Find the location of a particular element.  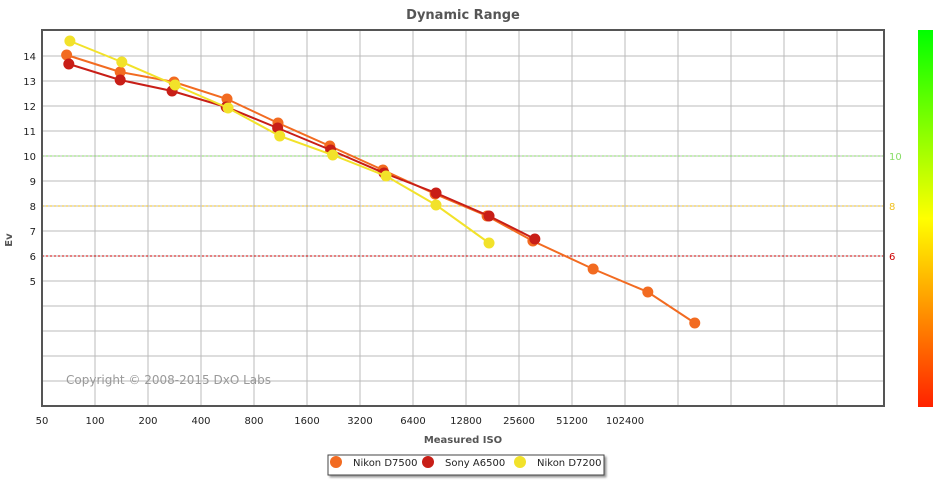

threshold-label: 10 is located at coordinates (895, 157).